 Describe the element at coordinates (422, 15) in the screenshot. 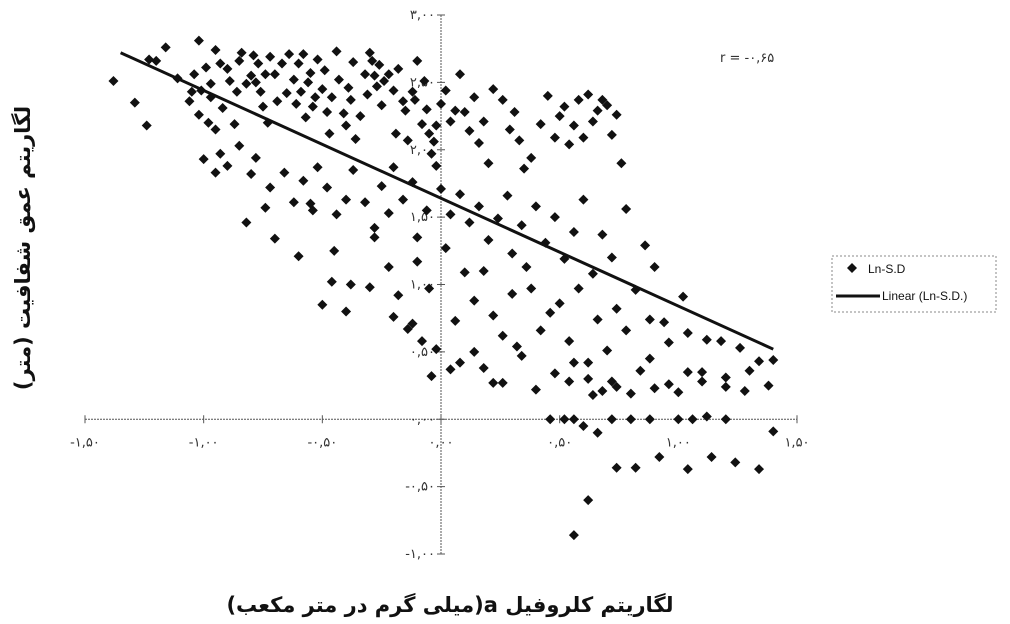

I see `y-tick-label: ۳,۰۰` at that location.